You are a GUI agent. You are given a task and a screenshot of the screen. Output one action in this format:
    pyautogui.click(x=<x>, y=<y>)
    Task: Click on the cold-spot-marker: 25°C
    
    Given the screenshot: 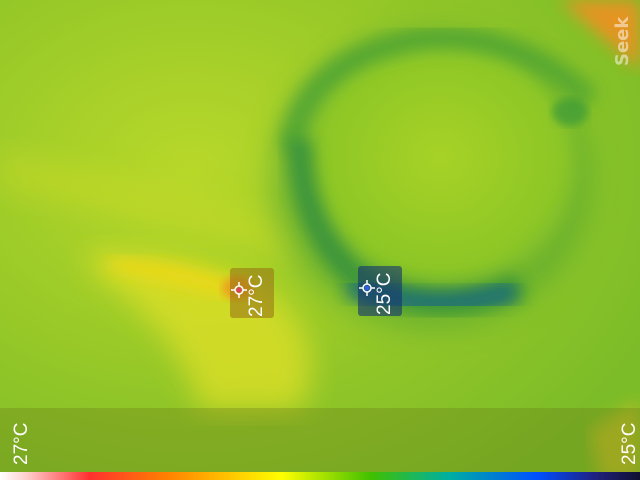 What is the action you would take?
    pyautogui.click(x=380, y=291)
    